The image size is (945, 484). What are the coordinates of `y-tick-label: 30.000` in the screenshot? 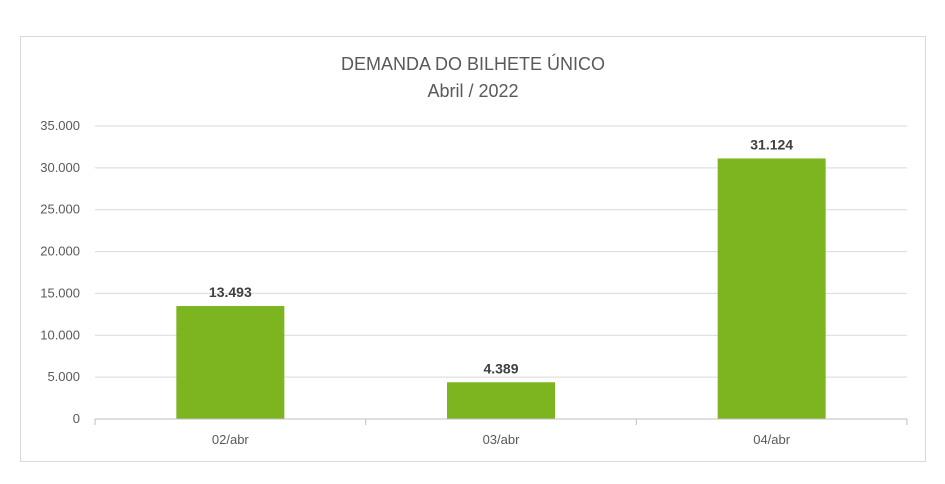 It's located at (60, 167).